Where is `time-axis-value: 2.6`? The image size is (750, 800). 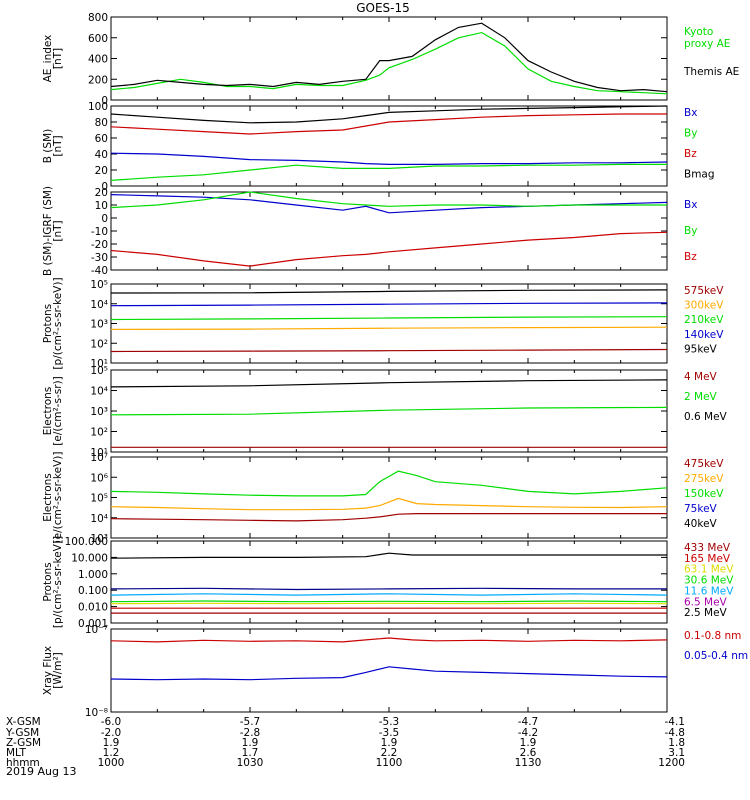
time-axis-value: 2.6 is located at coordinates (528, 753).